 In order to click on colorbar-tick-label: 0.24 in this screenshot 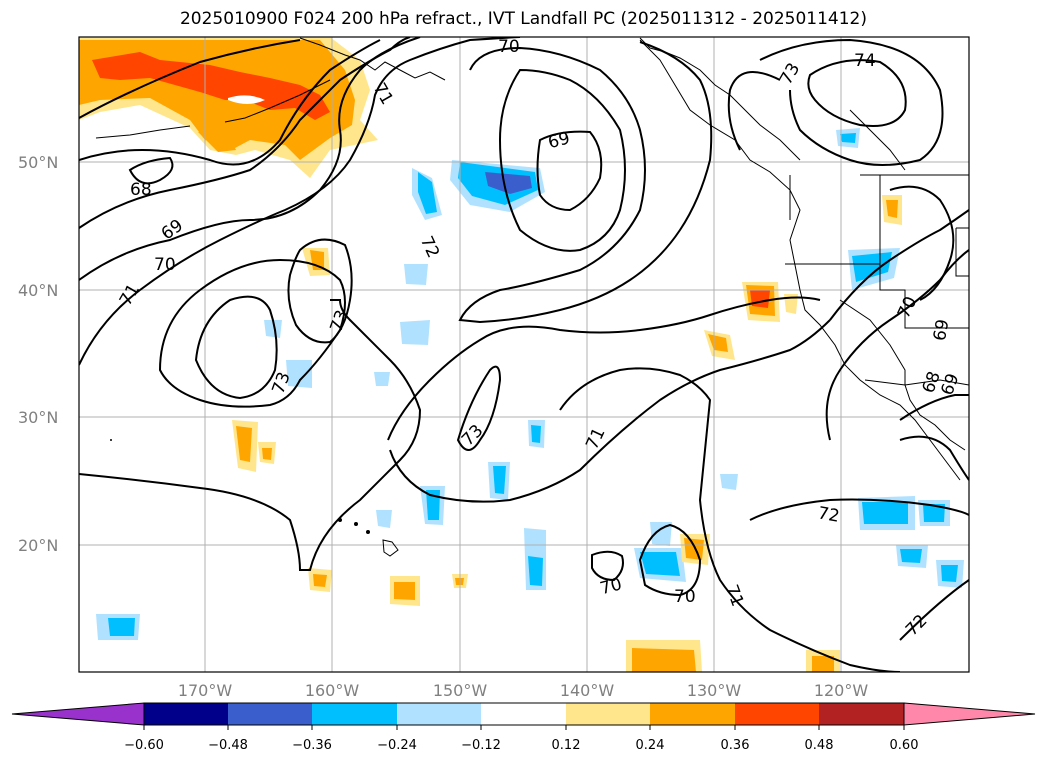, I will do `click(650, 745)`.